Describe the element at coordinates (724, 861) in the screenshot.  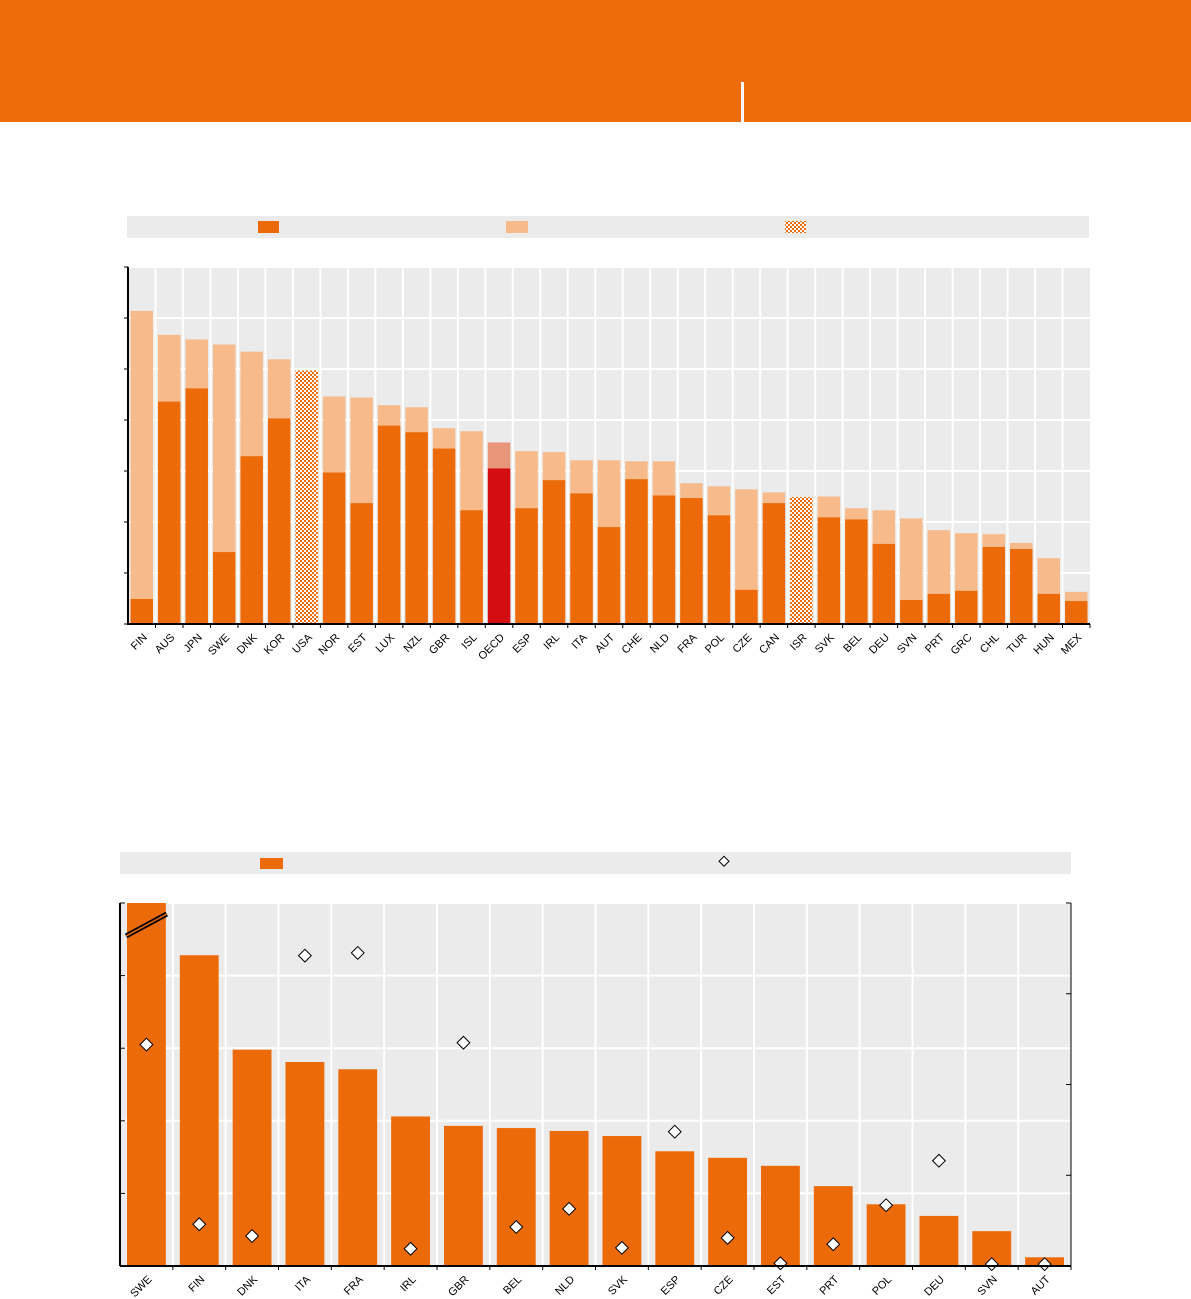
I see `legend-diamond-icon` at that location.